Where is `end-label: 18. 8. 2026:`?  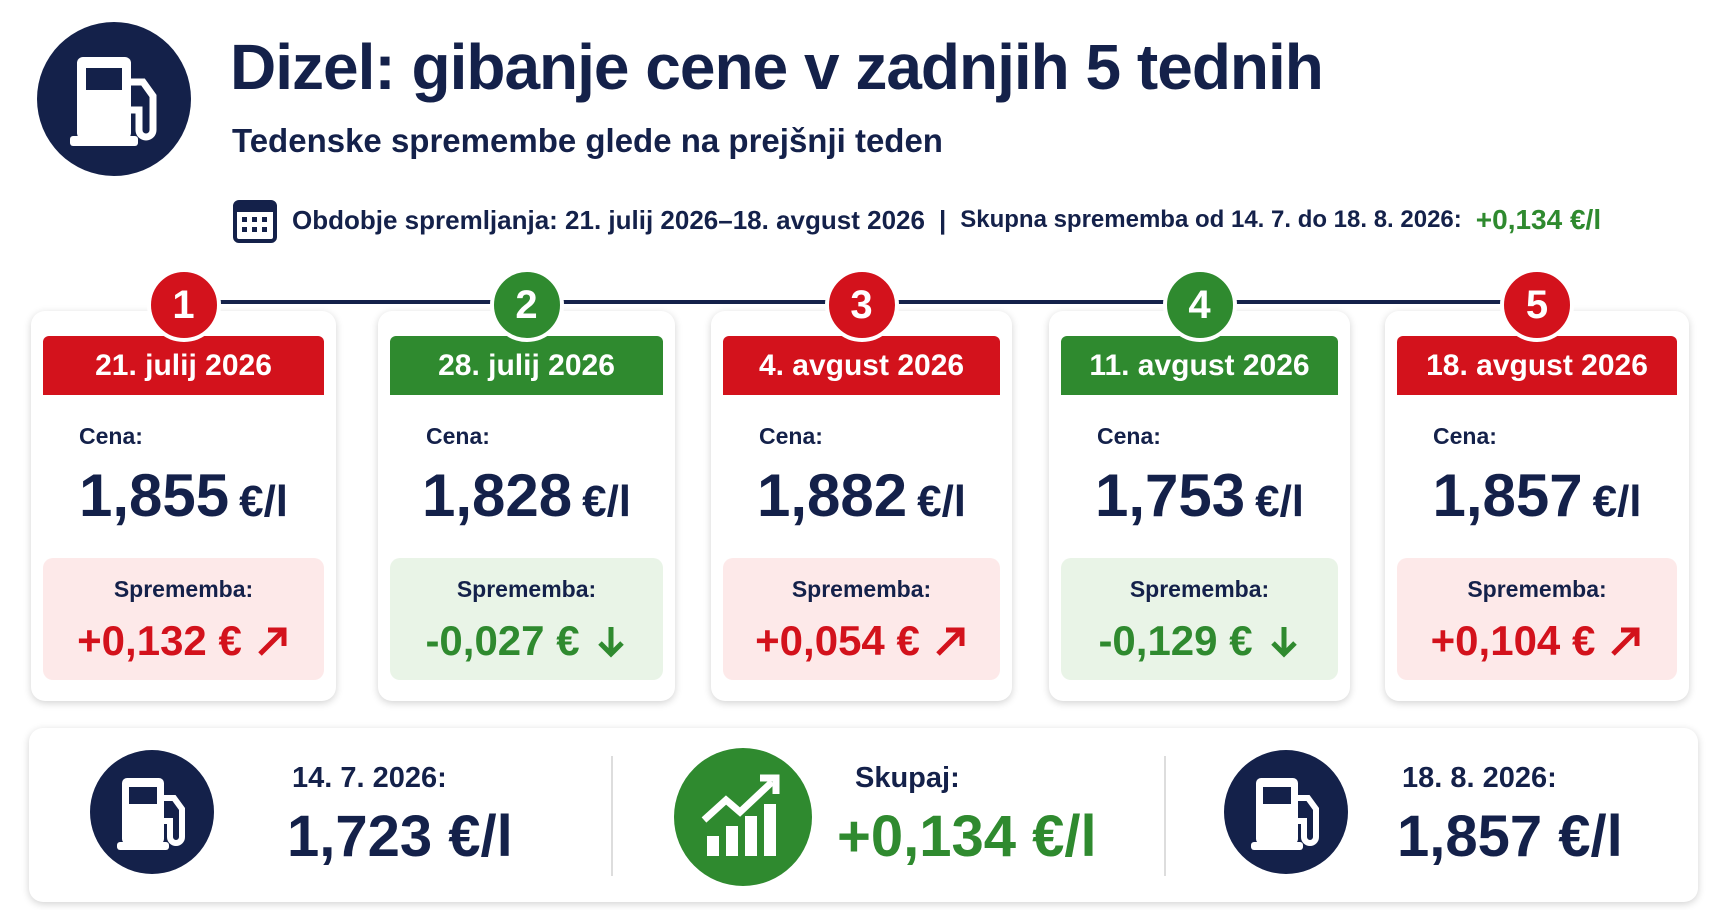
end-label: 18. 8. 2026: is located at coordinates (1479, 778).